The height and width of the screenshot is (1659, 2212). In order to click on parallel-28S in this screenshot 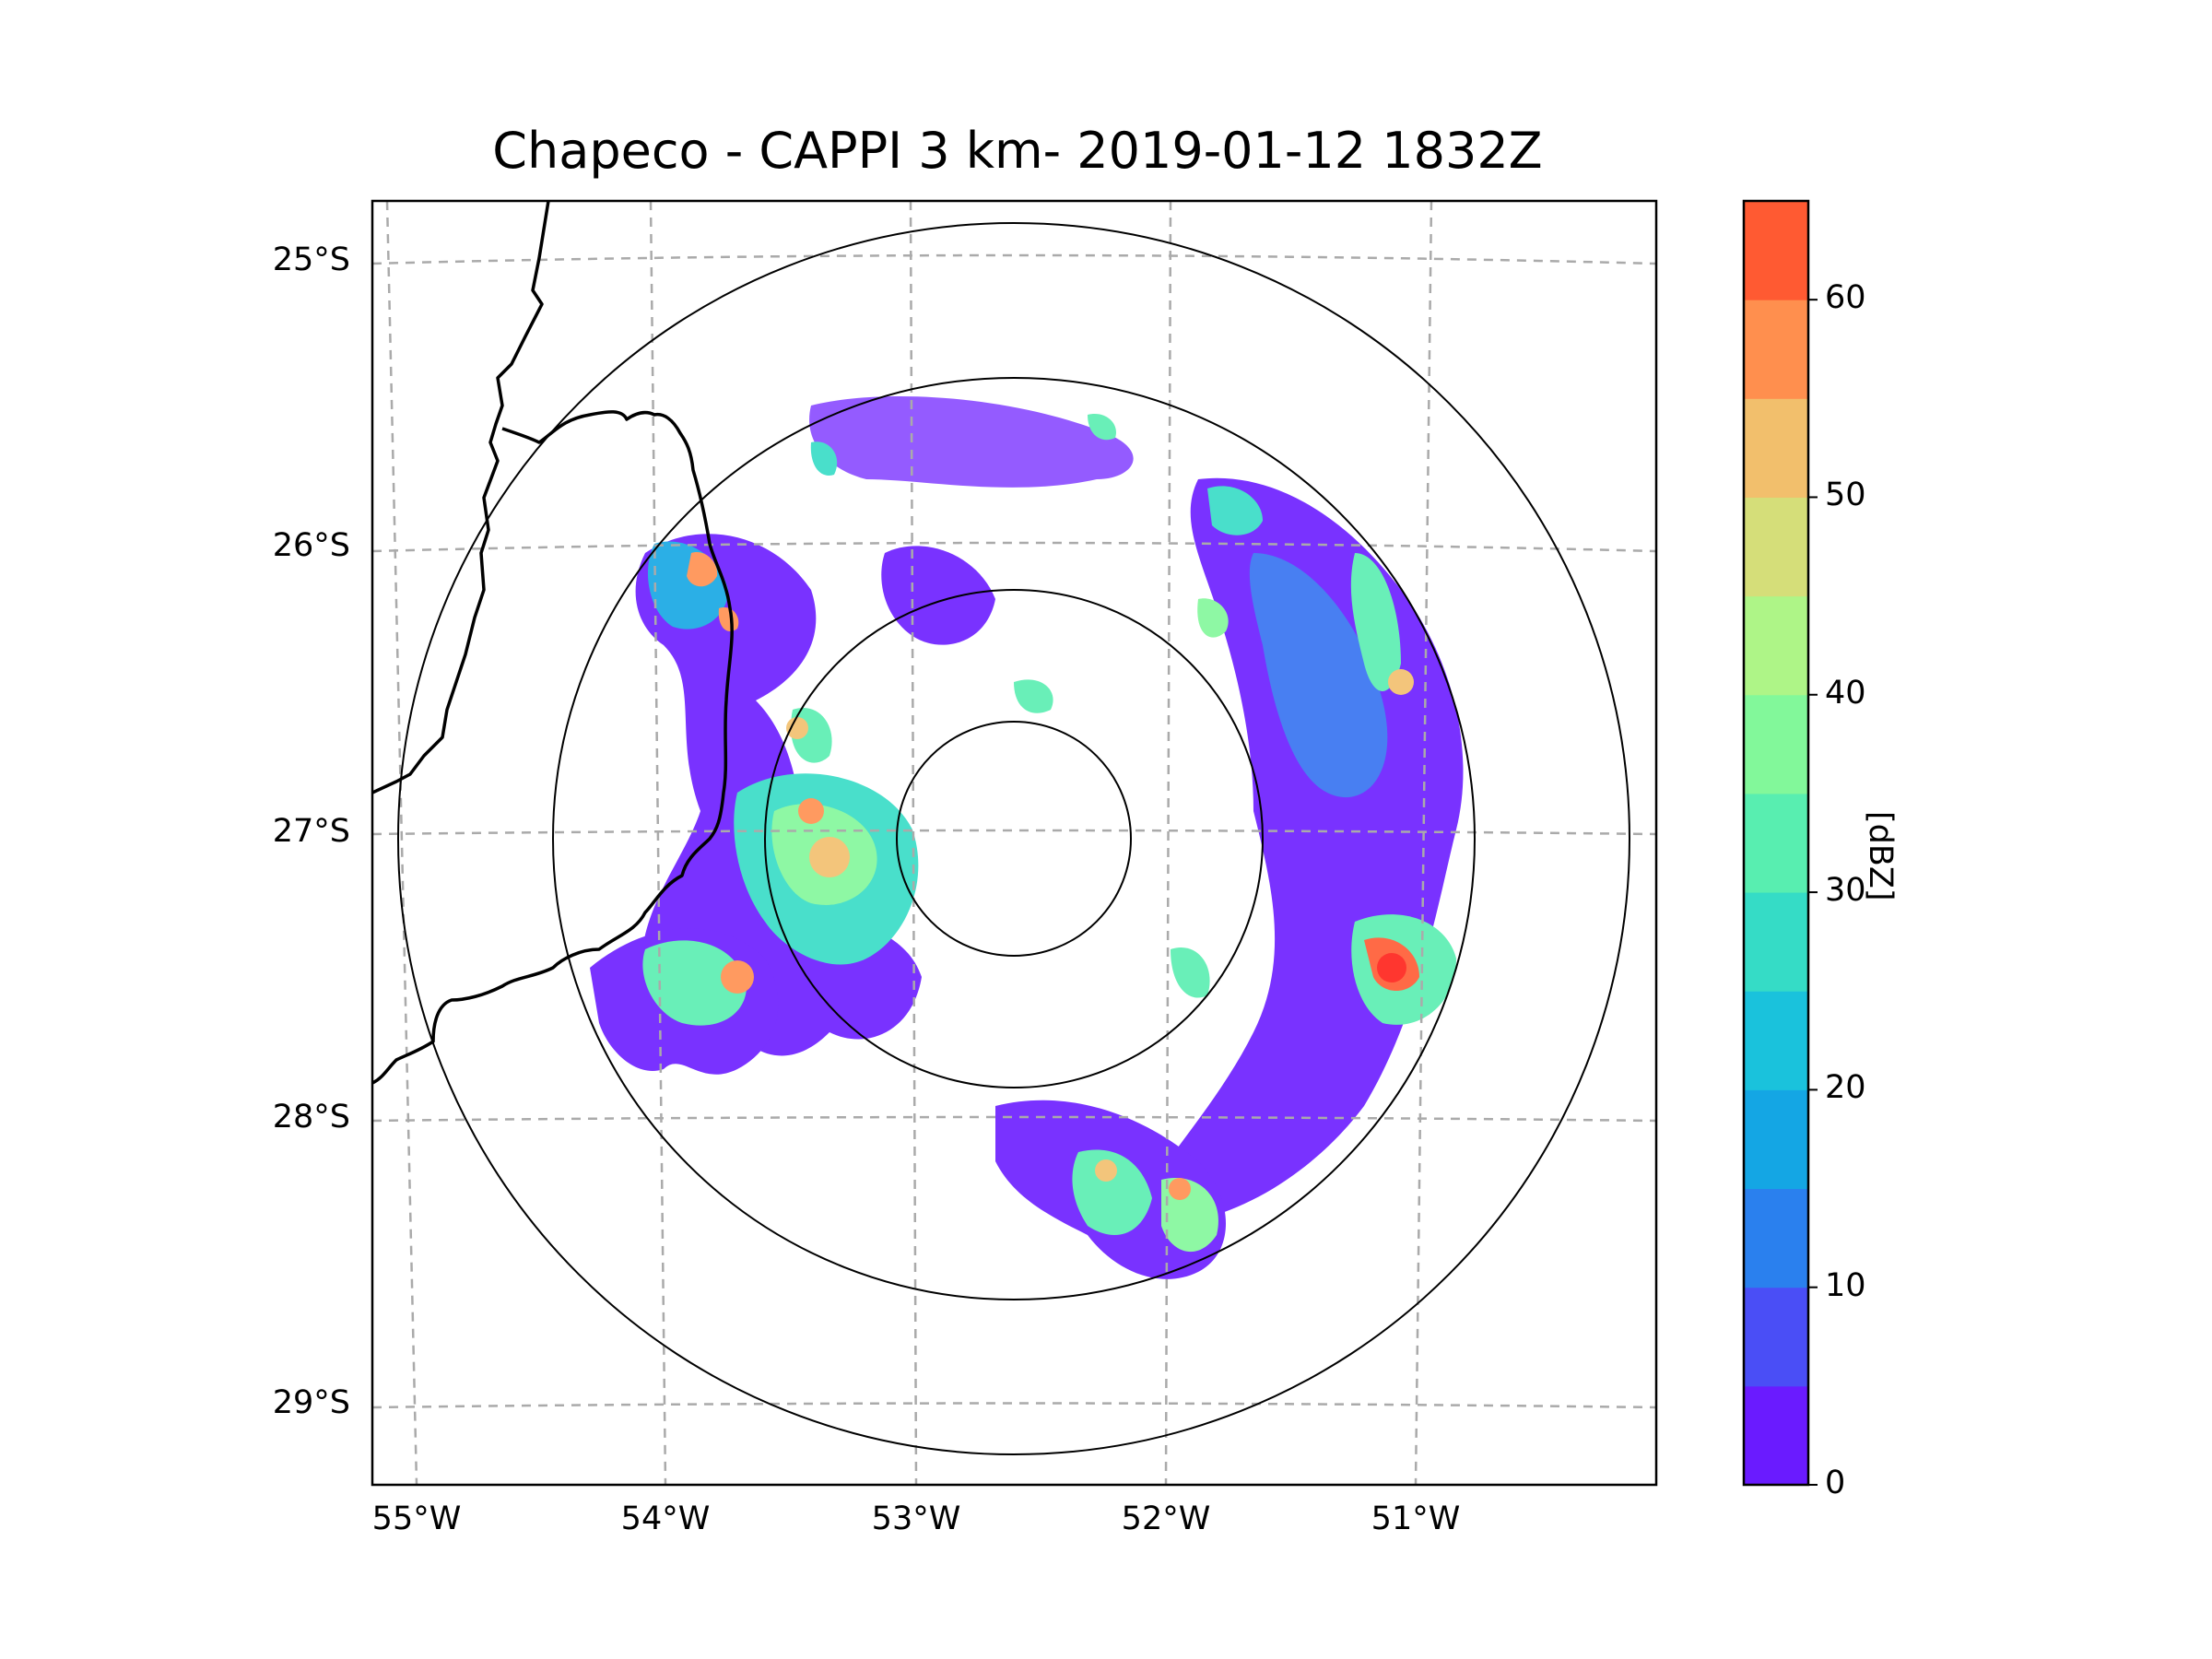, I will do `click(1014, 1119)`.